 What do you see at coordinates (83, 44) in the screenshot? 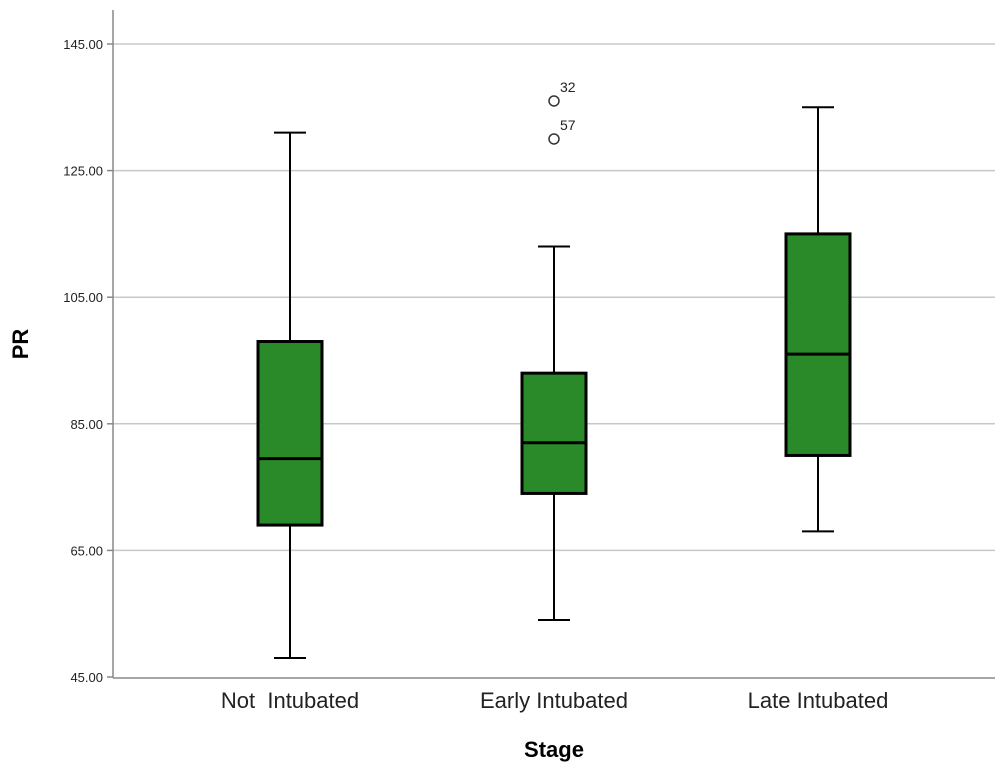
I see `y-tick-label: 145.00` at bounding box center [83, 44].